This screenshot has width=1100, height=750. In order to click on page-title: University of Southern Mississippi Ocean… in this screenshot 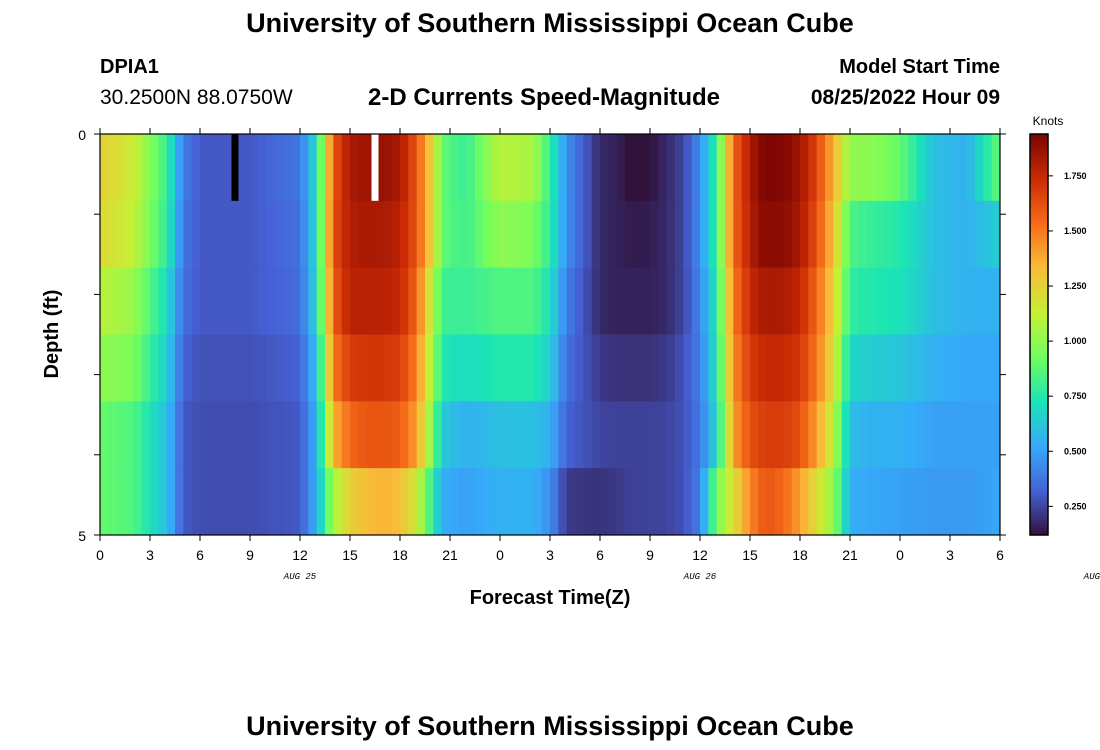, I will do `click(550, 23)`.